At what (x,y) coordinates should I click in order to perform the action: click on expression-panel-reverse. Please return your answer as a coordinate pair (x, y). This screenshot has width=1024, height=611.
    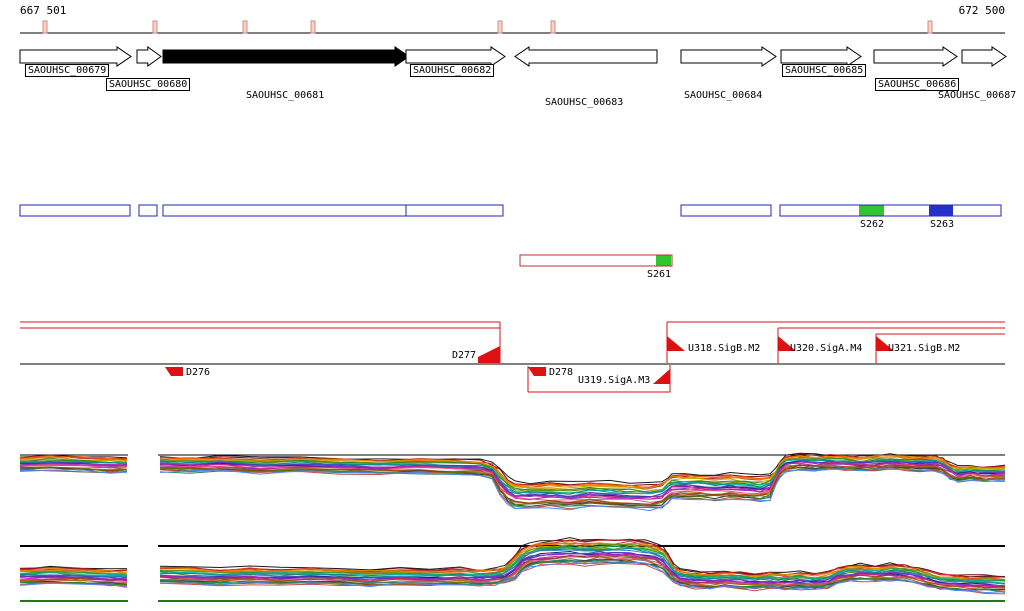
    Looking at the image, I should click on (512, 569).